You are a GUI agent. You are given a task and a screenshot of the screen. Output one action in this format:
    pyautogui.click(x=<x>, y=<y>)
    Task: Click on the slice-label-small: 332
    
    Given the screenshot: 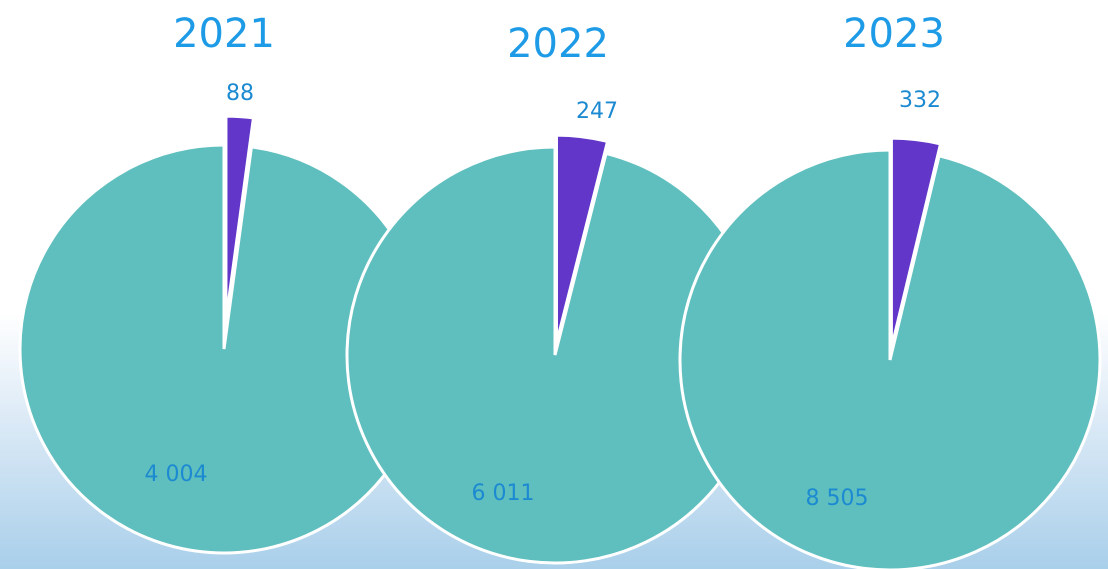 What is the action you would take?
    pyautogui.click(x=920, y=100)
    